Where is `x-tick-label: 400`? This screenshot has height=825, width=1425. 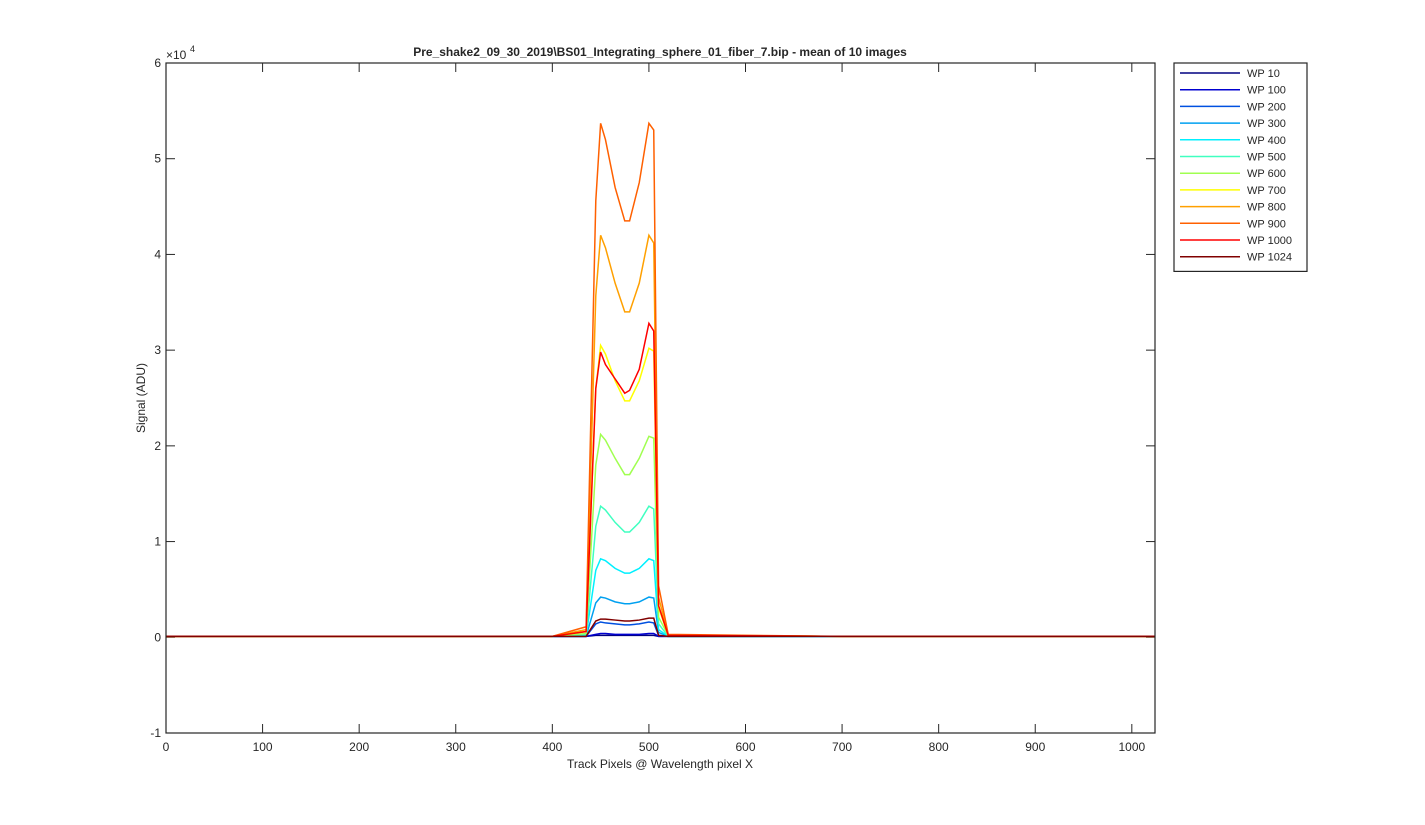 x-tick-label: 400 is located at coordinates (552, 747).